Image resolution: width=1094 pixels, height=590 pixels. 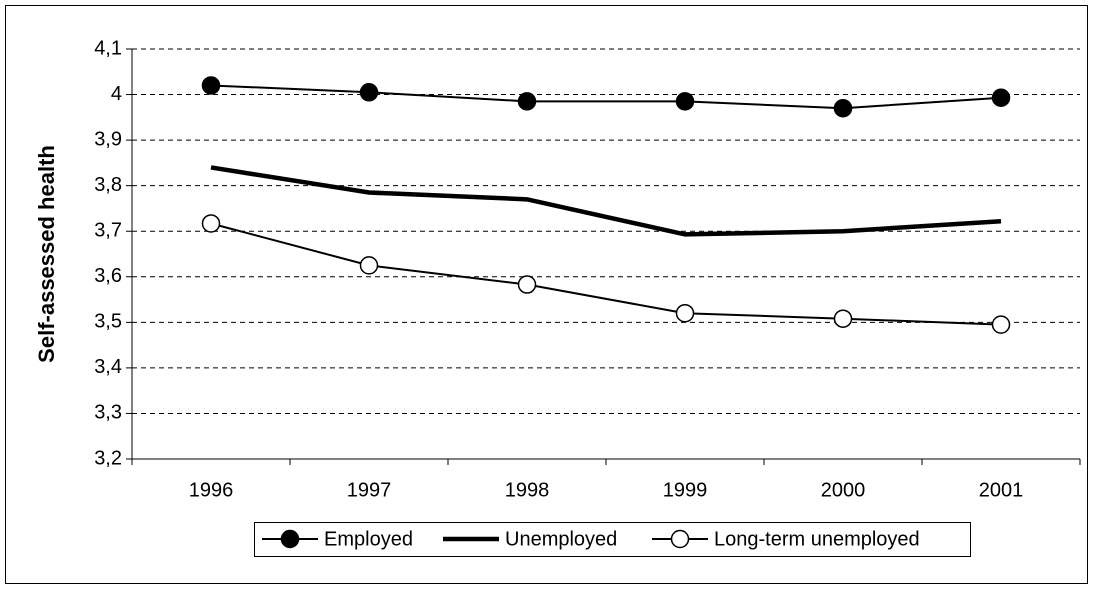 I want to click on y-tick-label: 3,3, so click(x=108, y=413).